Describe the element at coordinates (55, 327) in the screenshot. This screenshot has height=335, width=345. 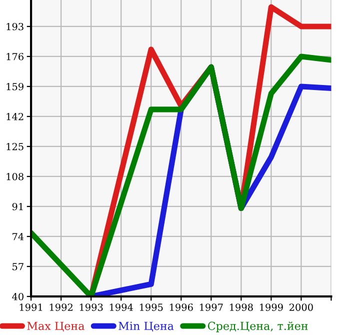
I see `legend-label: Max Цена` at that location.